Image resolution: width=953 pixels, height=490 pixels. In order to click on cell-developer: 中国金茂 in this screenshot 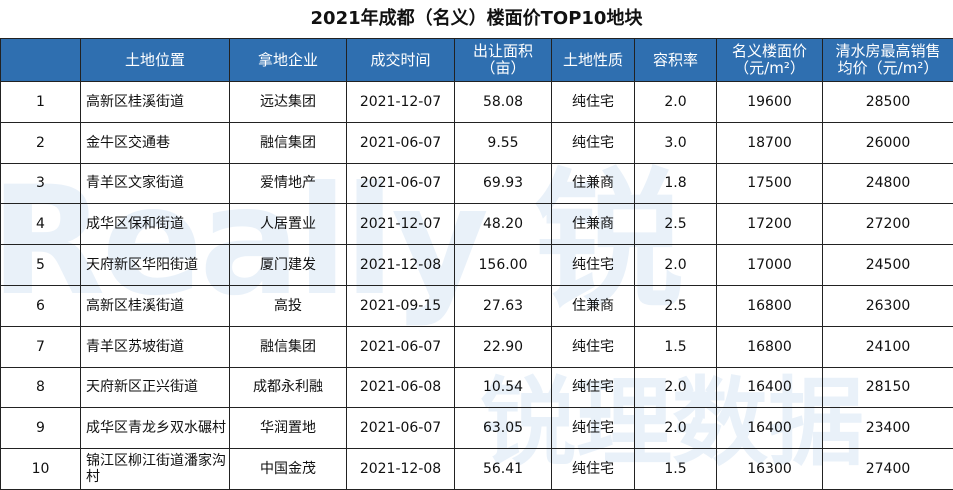, I will do `click(288, 469)`.